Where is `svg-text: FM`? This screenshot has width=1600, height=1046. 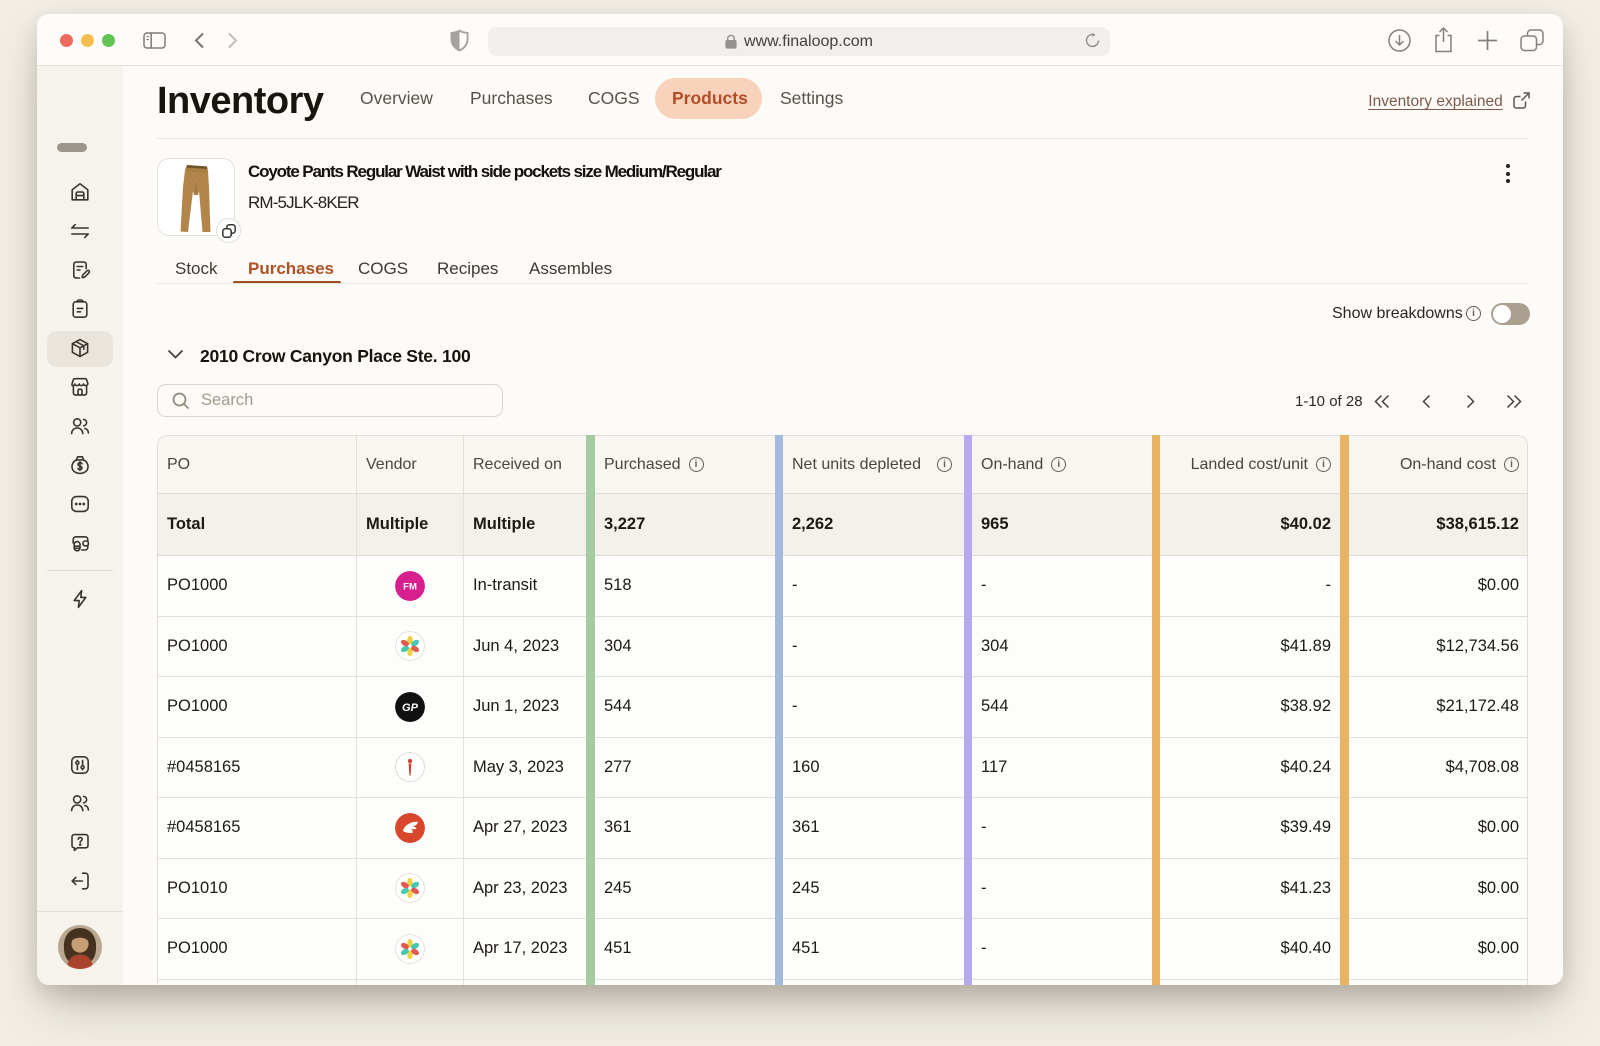 svg-text: FM is located at coordinates (410, 586).